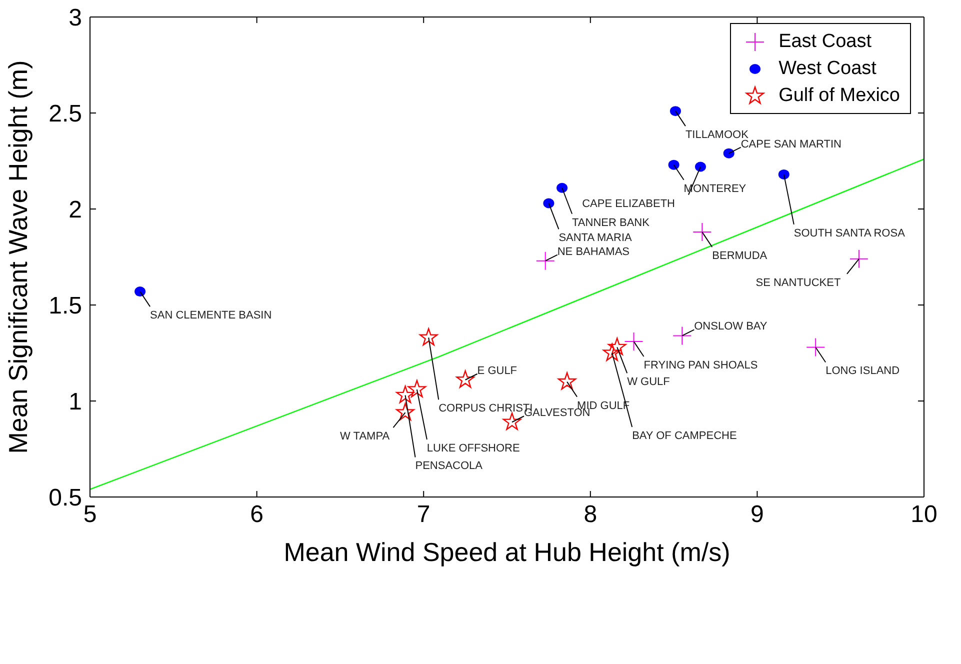  Describe the element at coordinates (791, 144) in the screenshot. I see `annotation: CAPE SAN MARTIN` at that location.